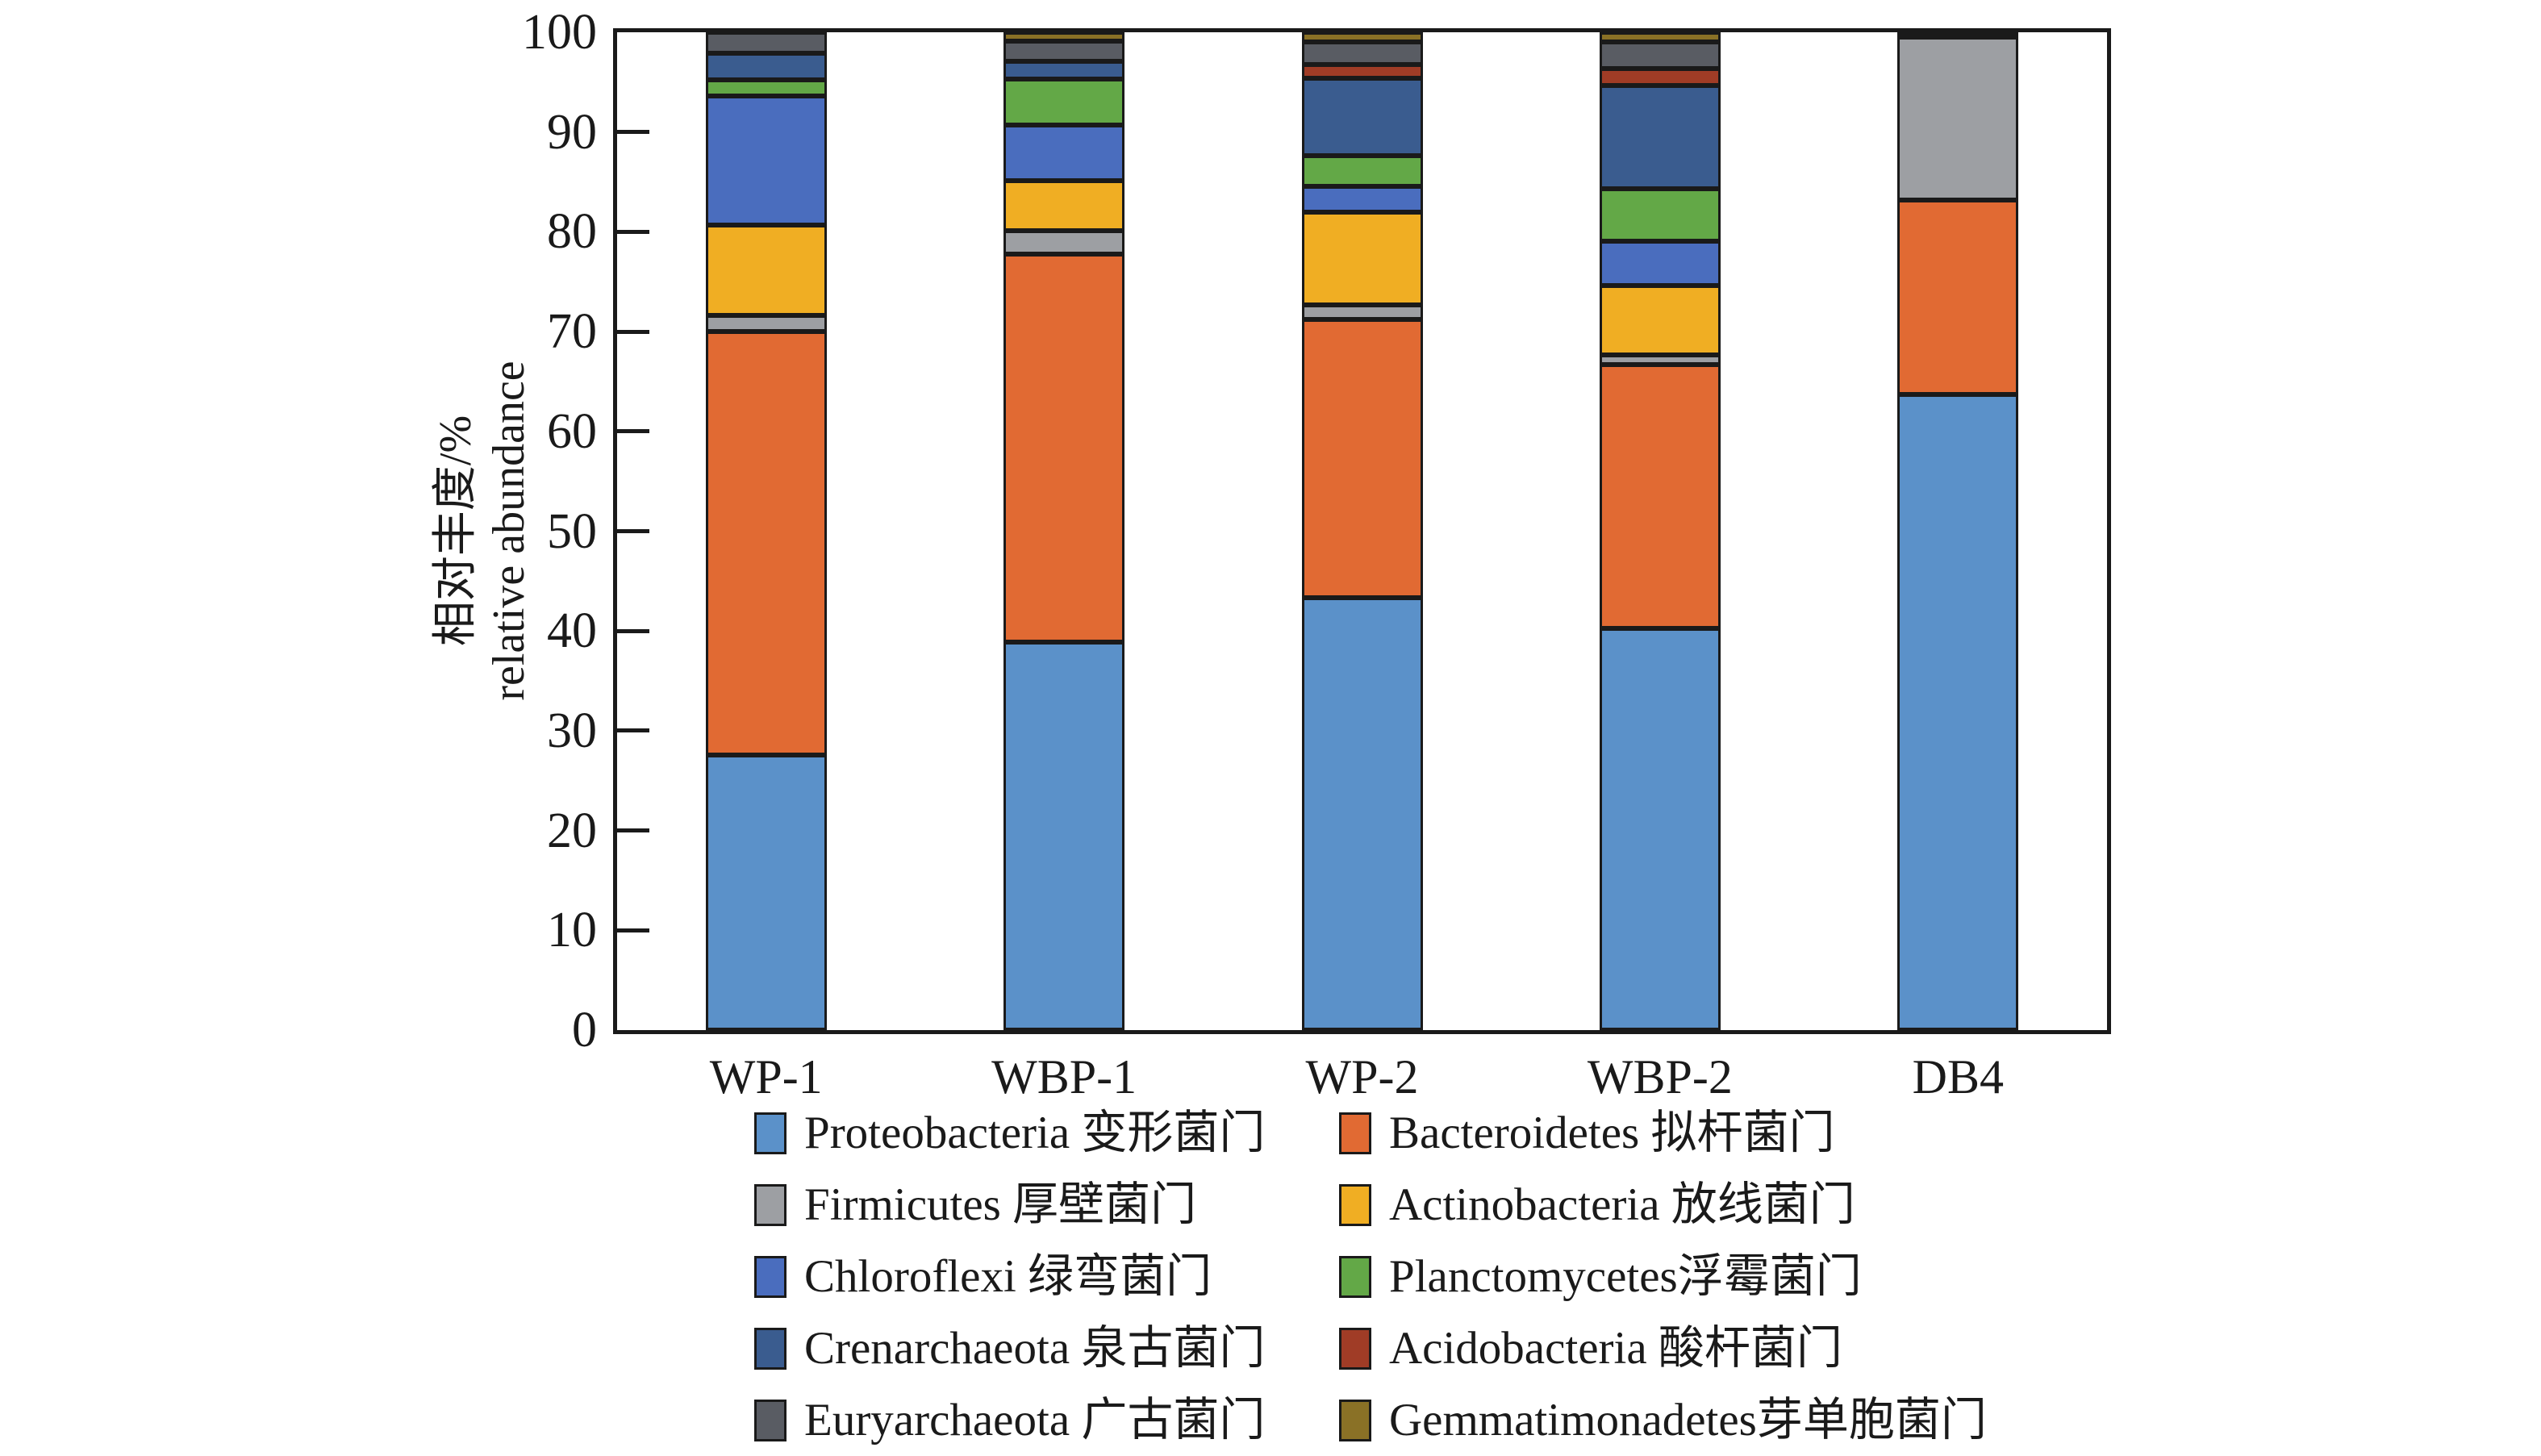 Image resolution: width=2541 pixels, height=1456 pixels. I want to click on y-tick-label-50: 50, so click(572, 531).